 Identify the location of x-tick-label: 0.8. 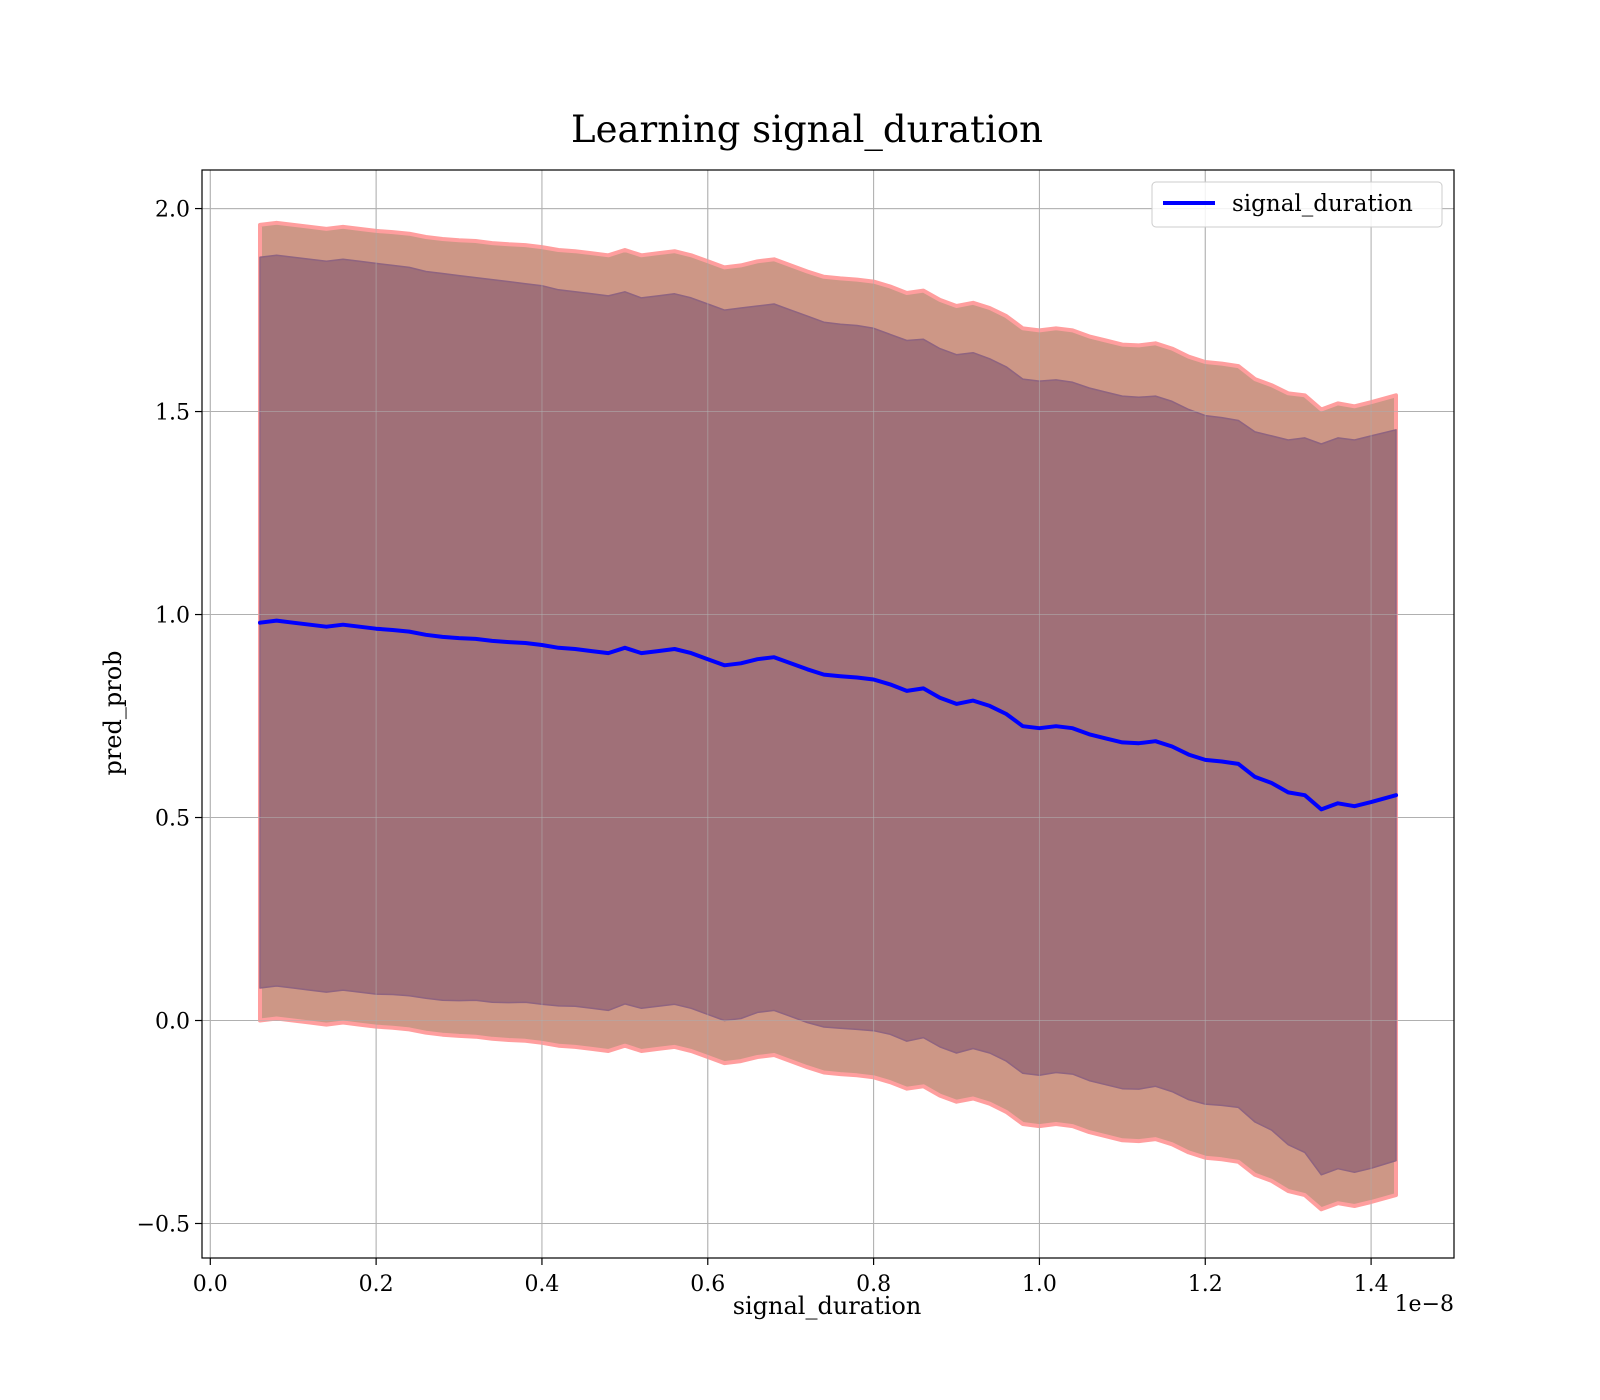
(873, 1284).